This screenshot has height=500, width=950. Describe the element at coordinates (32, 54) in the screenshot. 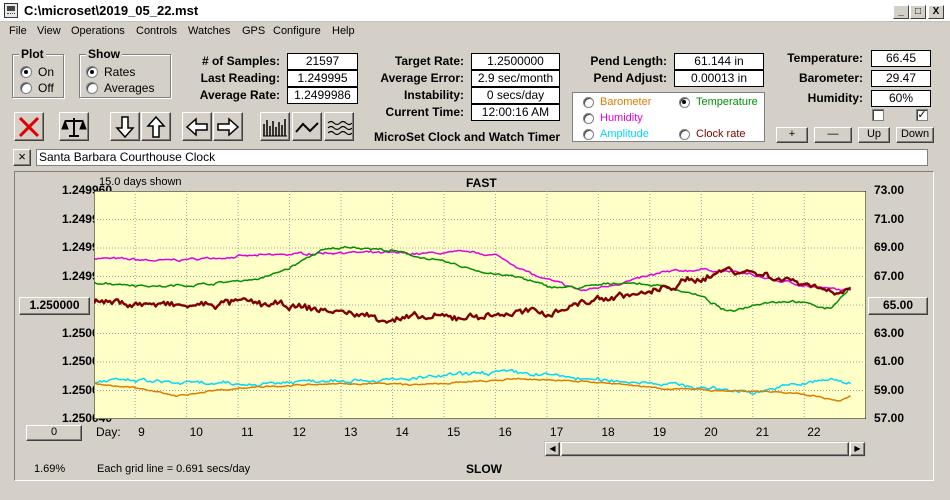

I see `plot-group-title: Plot` at that location.